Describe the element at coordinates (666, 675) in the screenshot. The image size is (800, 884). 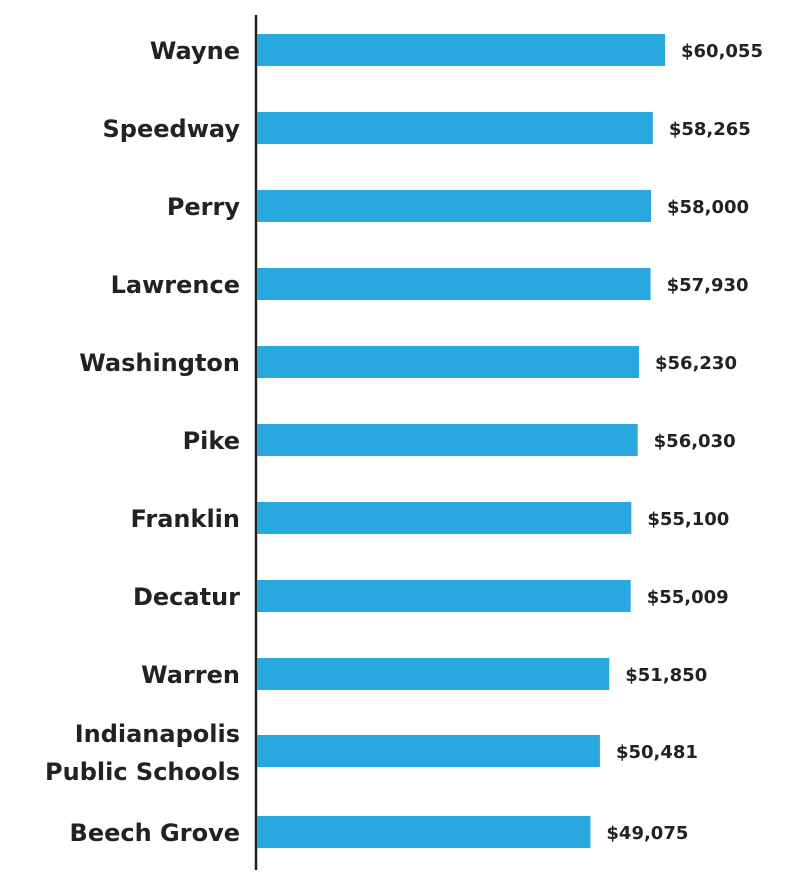
I see `value-label: $51,850` at that location.